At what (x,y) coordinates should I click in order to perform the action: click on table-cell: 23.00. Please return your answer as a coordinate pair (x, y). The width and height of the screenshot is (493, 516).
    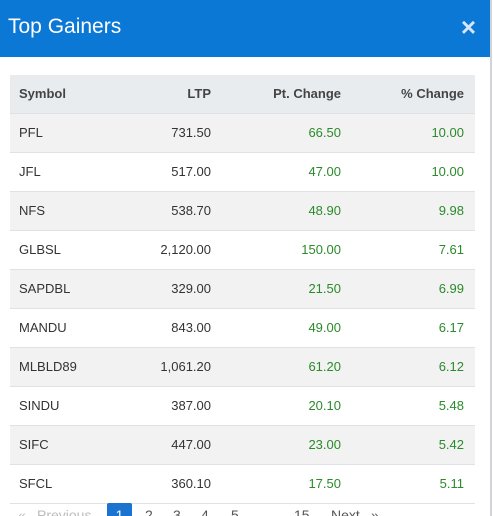
    Looking at the image, I should click on (324, 444).